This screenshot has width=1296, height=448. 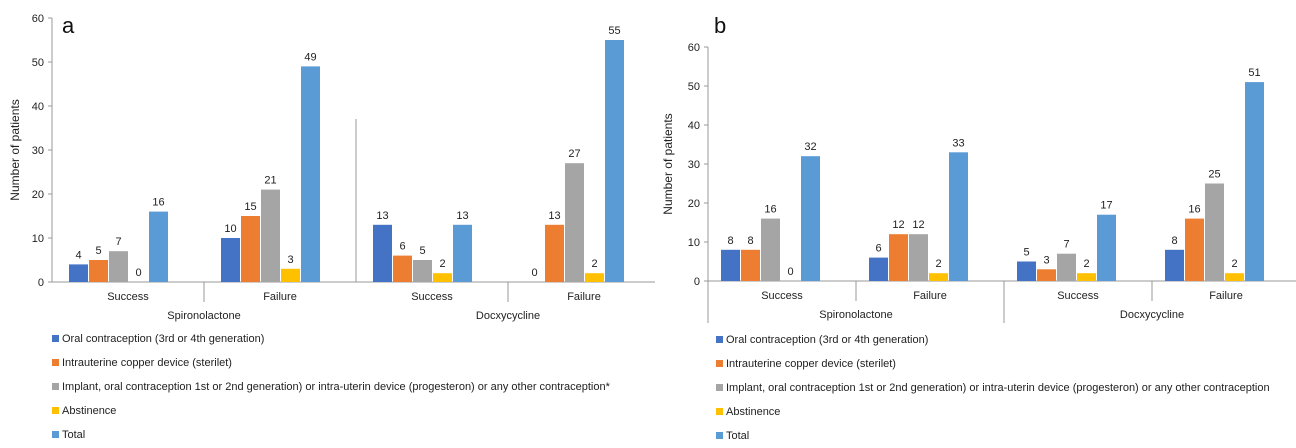 I want to click on group-label: Spironolactone, so click(x=855, y=315).